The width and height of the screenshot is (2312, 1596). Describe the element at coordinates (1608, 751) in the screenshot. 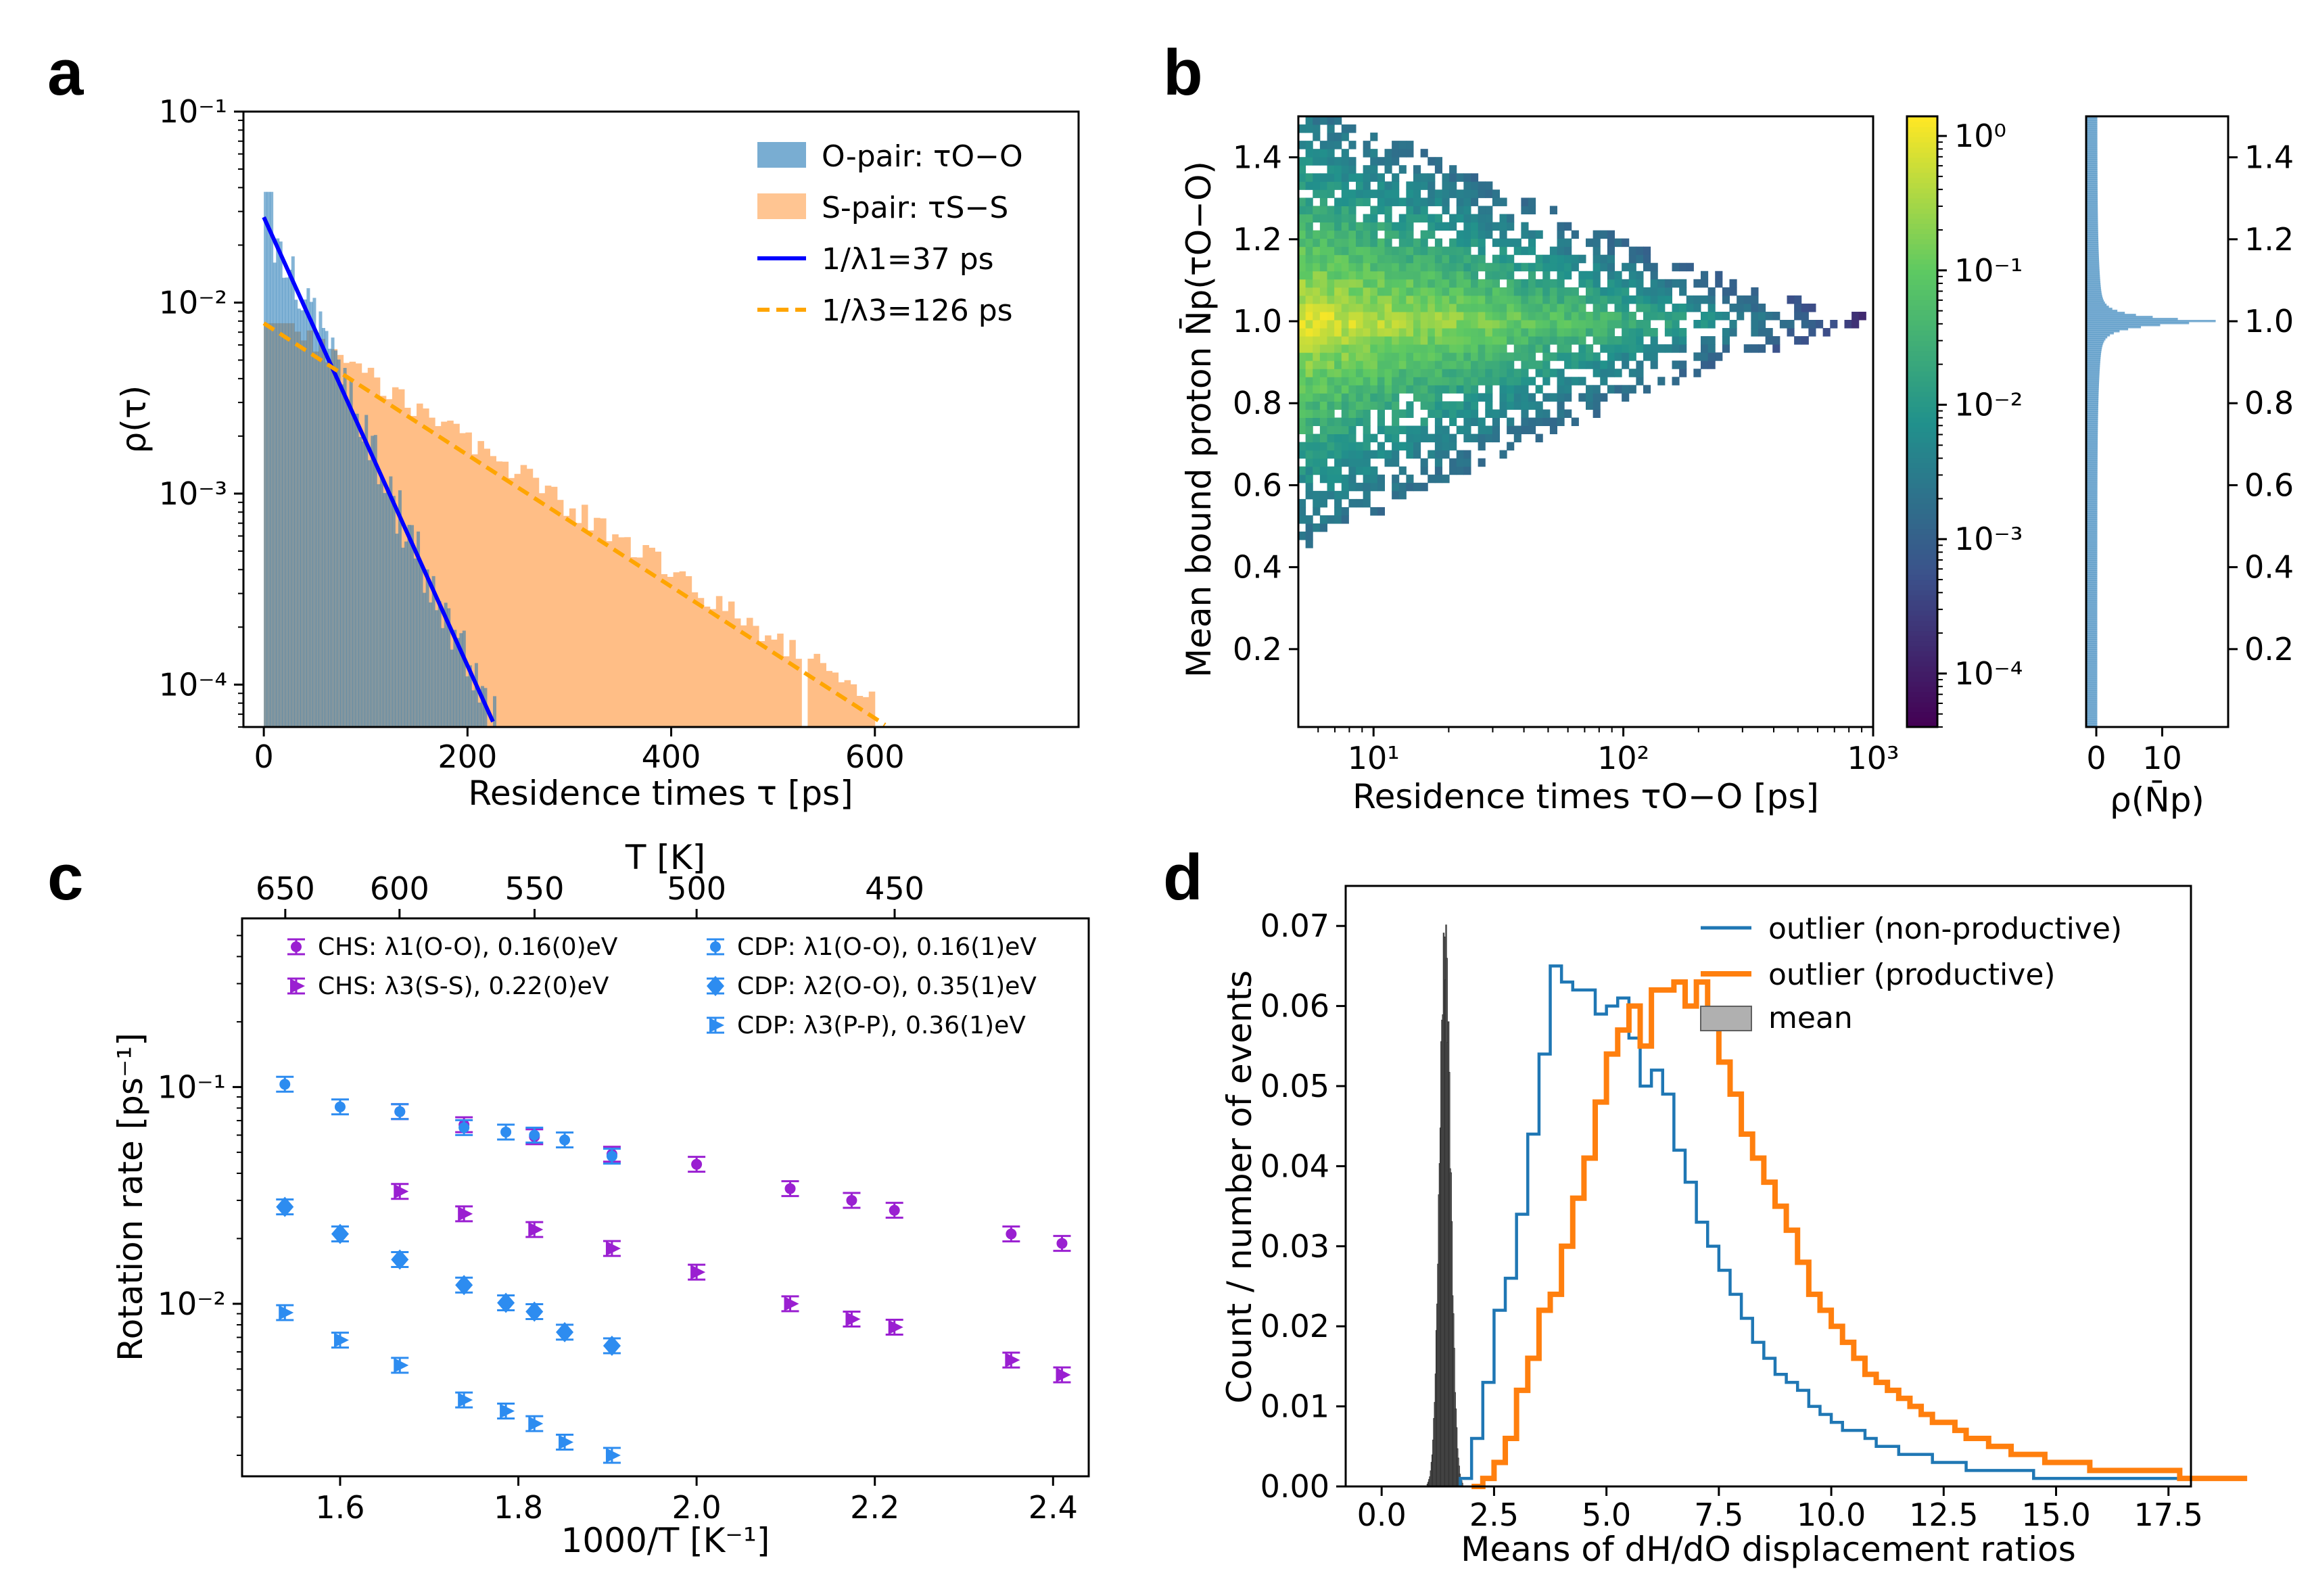

I see `panel-b-x-ticks: 10¹ 10² 10³` at that location.